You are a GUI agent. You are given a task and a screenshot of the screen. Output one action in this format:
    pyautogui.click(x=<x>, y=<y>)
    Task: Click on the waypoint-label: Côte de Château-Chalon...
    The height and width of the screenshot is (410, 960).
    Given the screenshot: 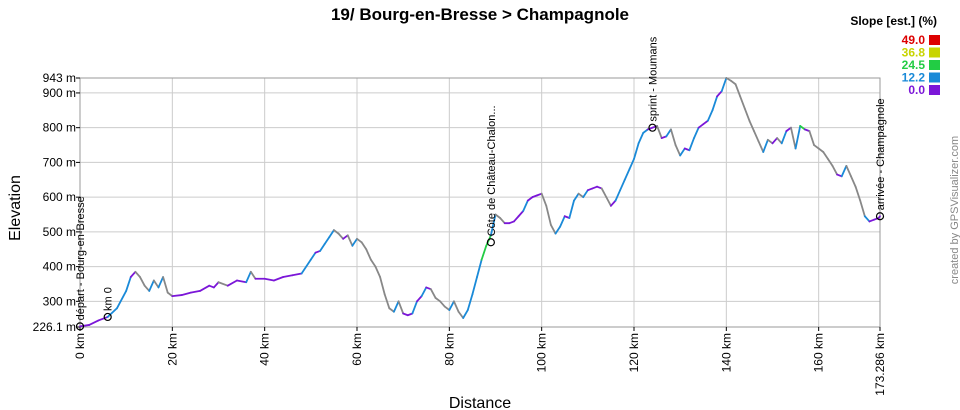 What is the action you would take?
    pyautogui.click(x=492, y=170)
    